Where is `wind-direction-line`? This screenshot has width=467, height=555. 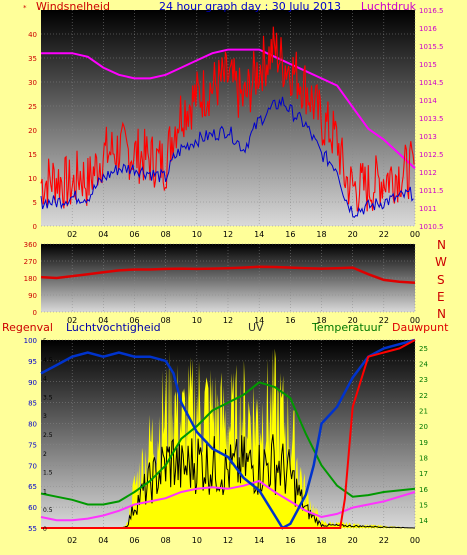
wind-direction-line is located at coordinates (228, 274).